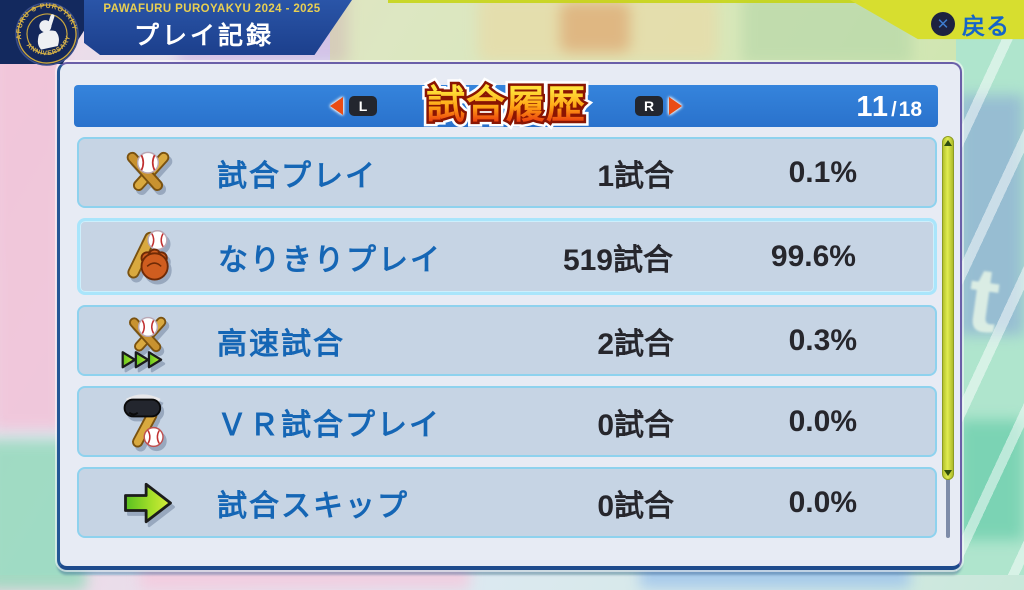 This screenshot has height=590, width=1024. Describe the element at coordinates (873, 107) in the screenshot. I see `page-current: 11` at that location.